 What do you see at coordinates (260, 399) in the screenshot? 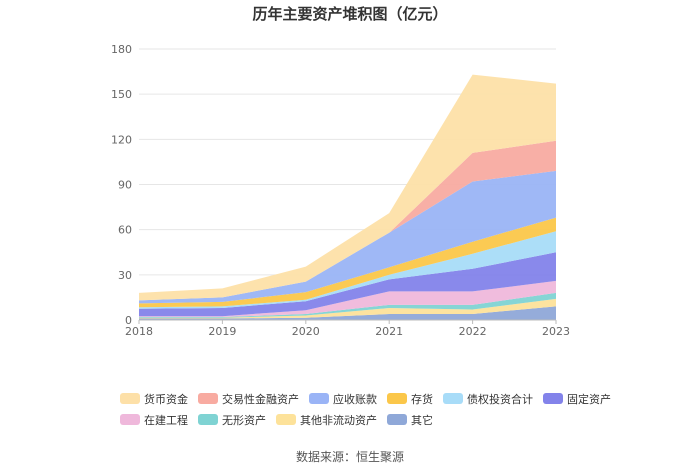
I see `legend-label: 交易性金融资产` at bounding box center [260, 399].